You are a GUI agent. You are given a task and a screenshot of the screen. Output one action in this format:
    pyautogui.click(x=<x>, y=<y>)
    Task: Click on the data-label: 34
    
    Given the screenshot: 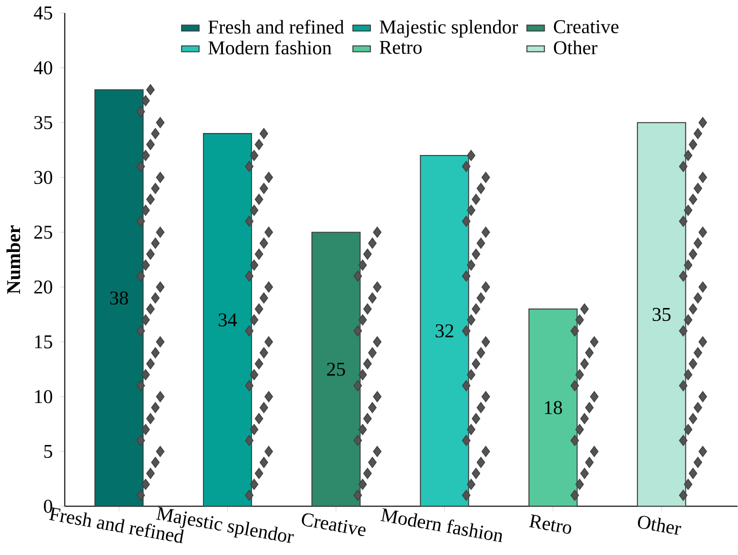 What is the action you would take?
    pyautogui.click(x=227, y=319)
    